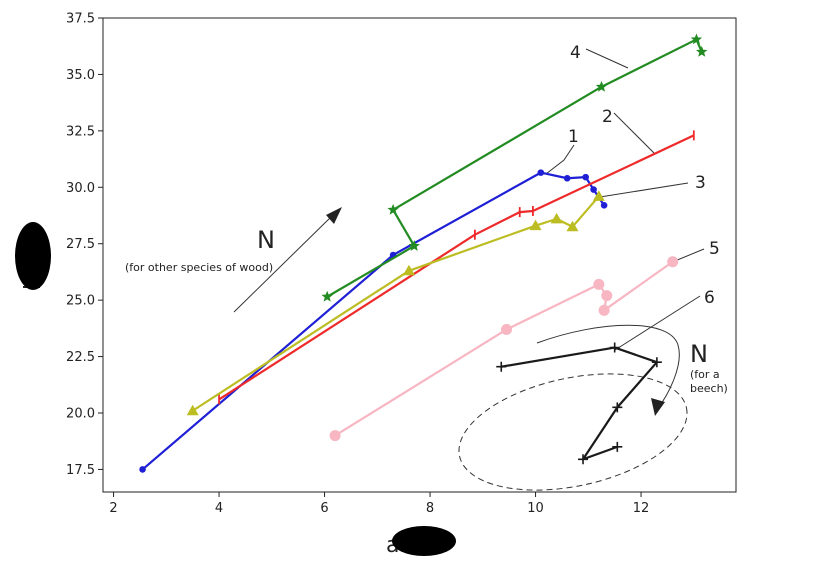  I want to click on y-tick-label: 20.0, so click(80, 414).